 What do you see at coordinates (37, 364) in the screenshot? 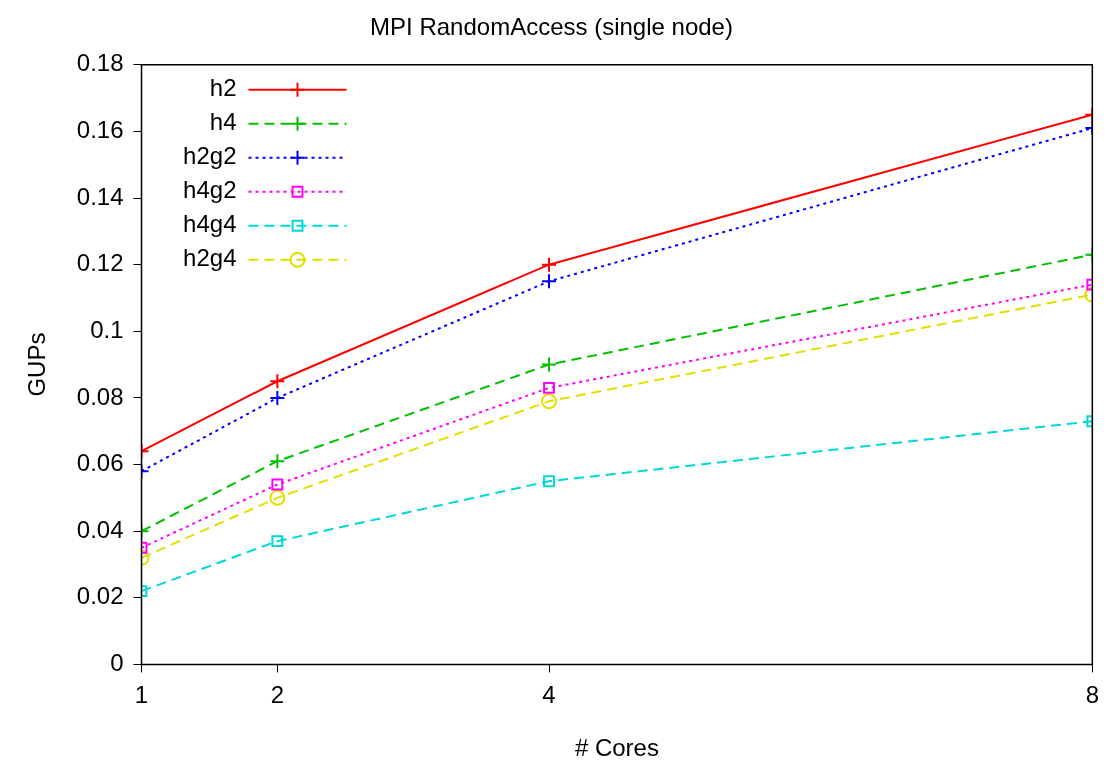
I see `y-axis-title: GUPs` at bounding box center [37, 364].